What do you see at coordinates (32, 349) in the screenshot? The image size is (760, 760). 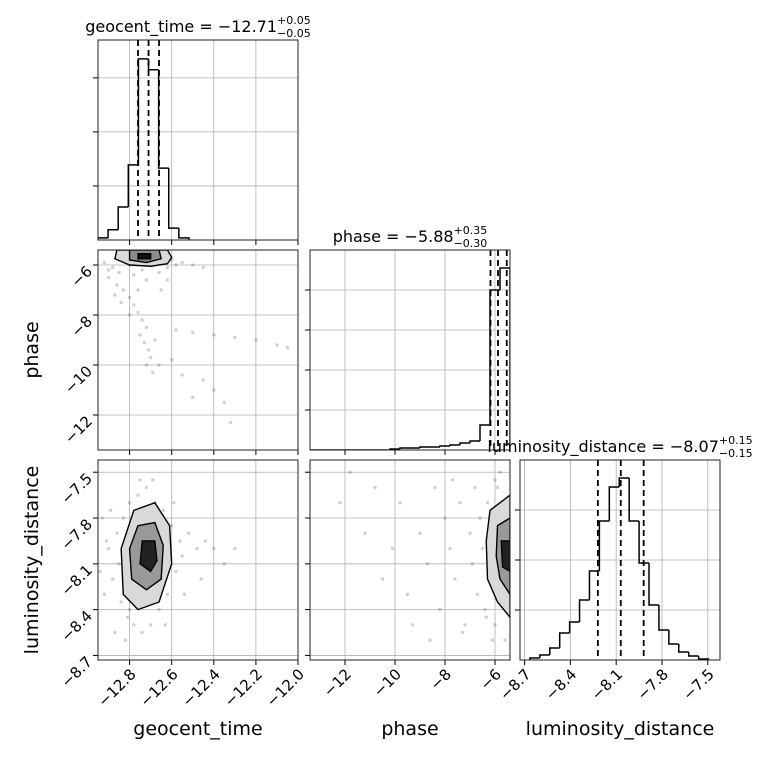 I see `y-axis-label: phase` at bounding box center [32, 349].